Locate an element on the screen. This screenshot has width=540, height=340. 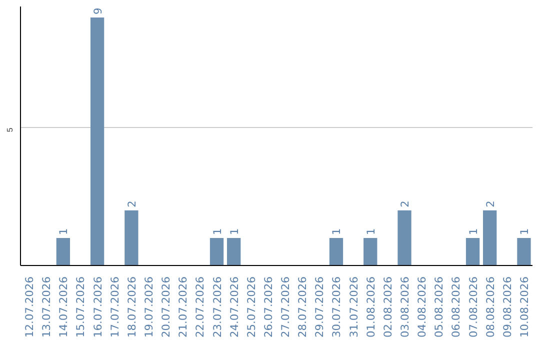
x-tick-label: 19.07.2026 is located at coordinates (149, 307).